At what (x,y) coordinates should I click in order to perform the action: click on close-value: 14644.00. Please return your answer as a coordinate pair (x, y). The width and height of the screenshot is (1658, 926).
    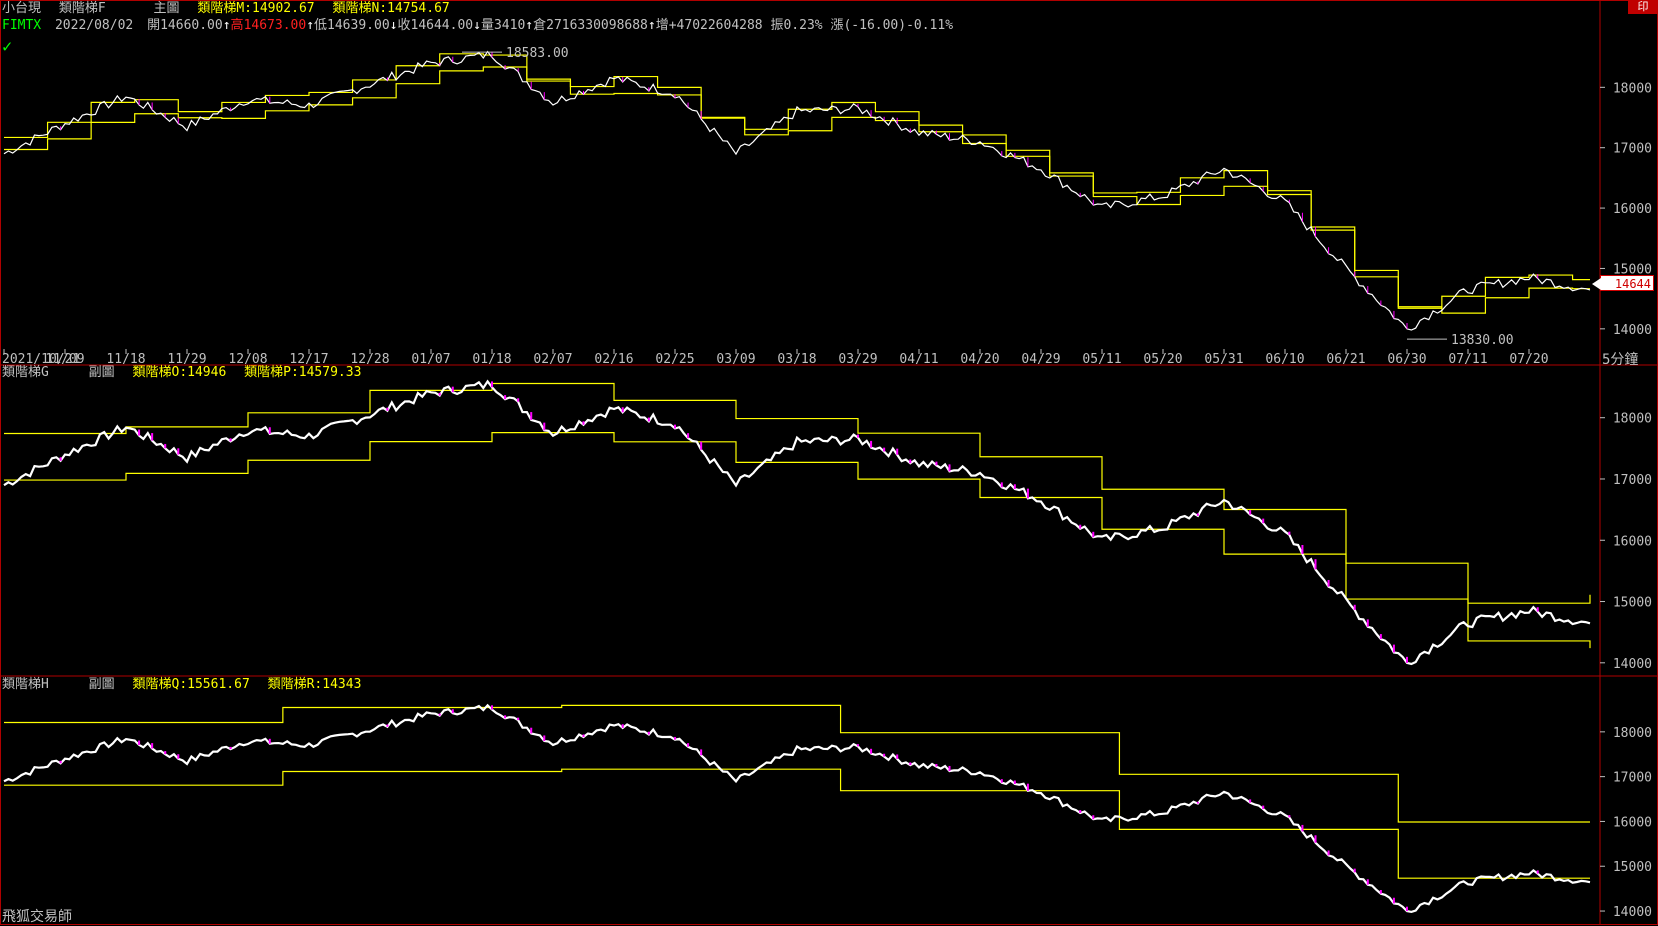
    Looking at the image, I should click on (442, 25).